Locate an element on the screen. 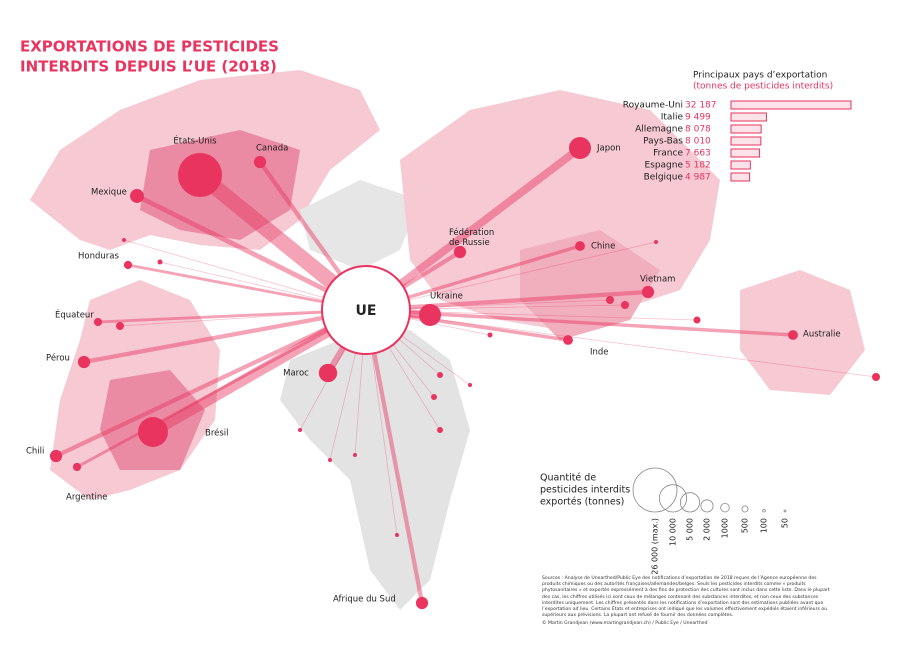  bar-value-label: 4 987 is located at coordinates (698, 178).